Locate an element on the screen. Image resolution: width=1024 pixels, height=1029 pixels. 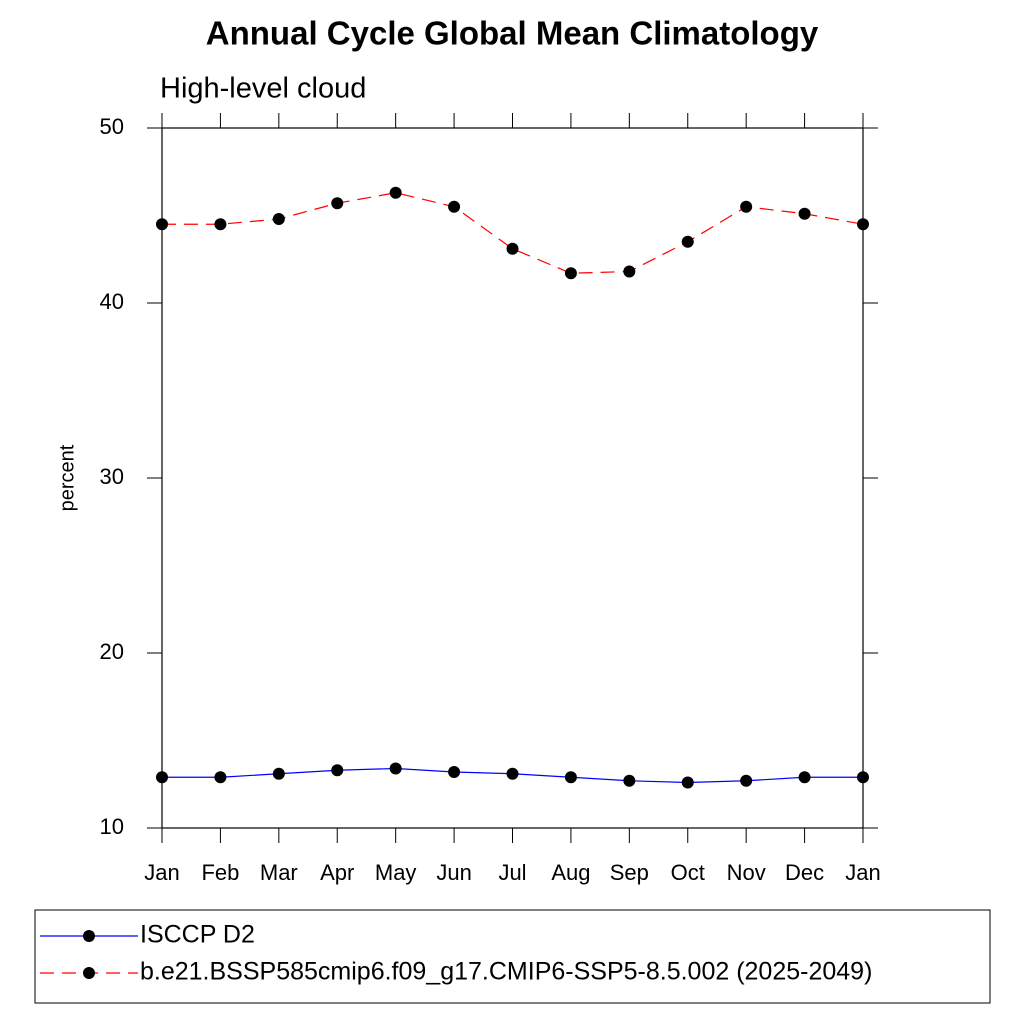
x-tick-label: Mar is located at coordinates (279, 872).